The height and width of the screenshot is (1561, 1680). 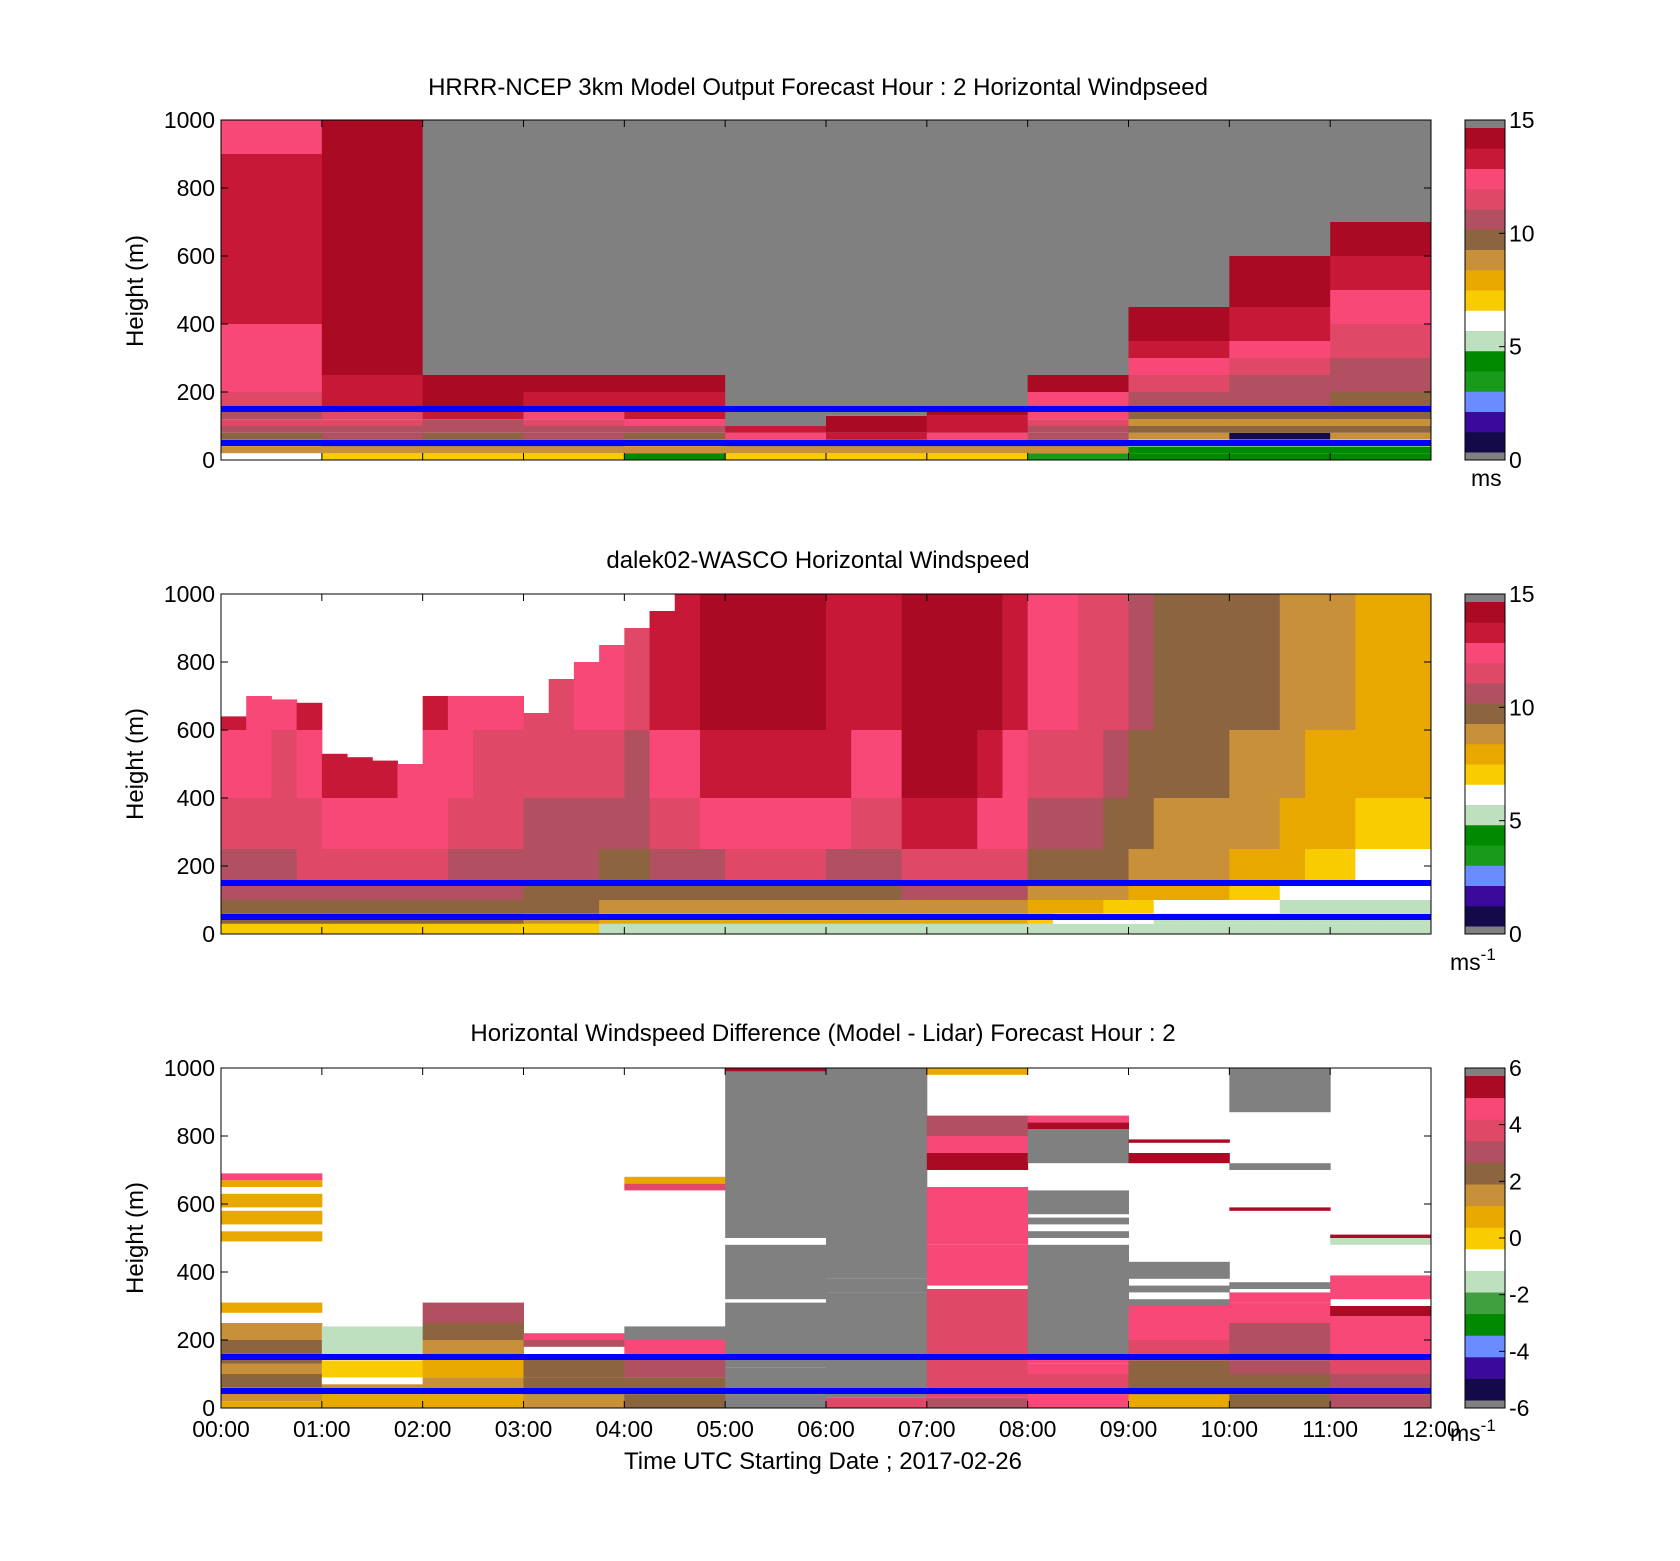 What do you see at coordinates (1499, 290) in the screenshot?
I see `colorbar: 0 5 10 15` at bounding box center [1499, 290].